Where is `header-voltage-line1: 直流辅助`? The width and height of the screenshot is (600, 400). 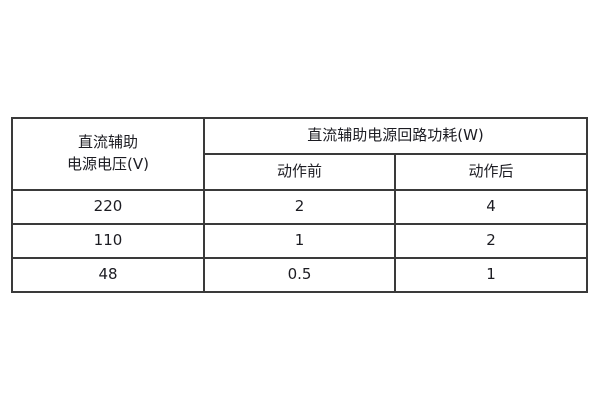 header-voltage-line1: 直流辅助 is located at coordinates (107, 142).